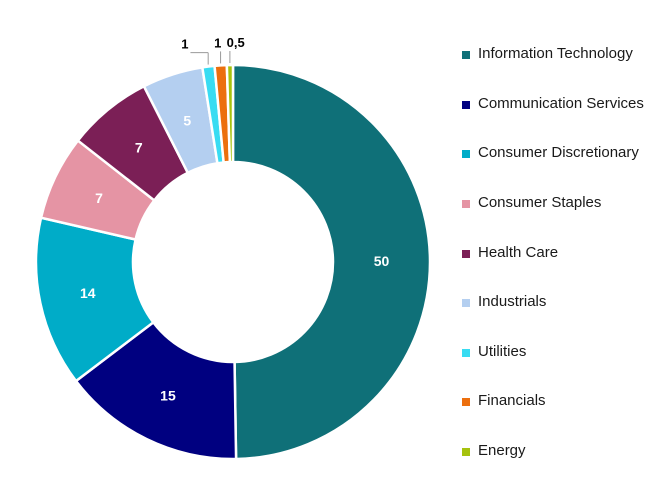  Describe the element at coordinates (557, 451) in the screenshot. I see `legend-item-energy: Energy` at that location.